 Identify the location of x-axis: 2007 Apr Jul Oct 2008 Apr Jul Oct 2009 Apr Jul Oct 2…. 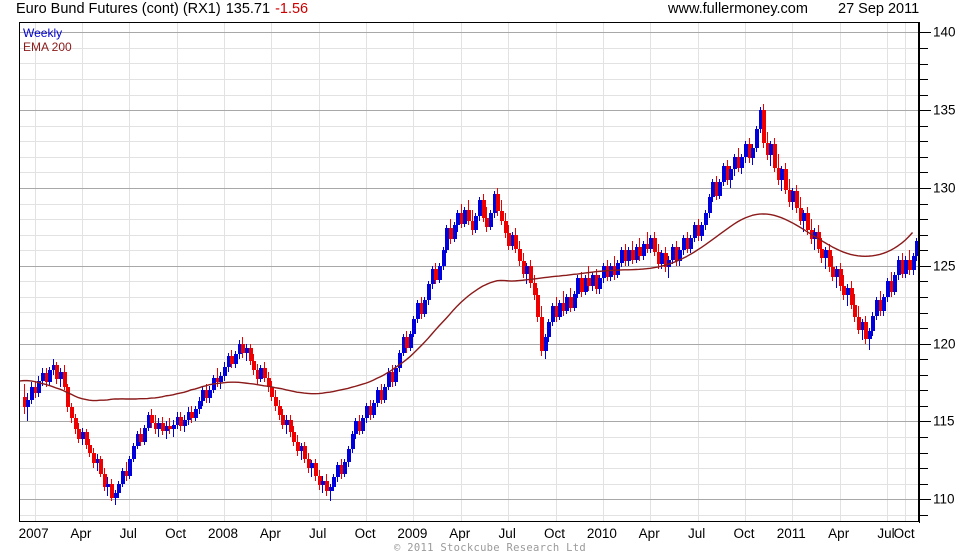
(469, 534).